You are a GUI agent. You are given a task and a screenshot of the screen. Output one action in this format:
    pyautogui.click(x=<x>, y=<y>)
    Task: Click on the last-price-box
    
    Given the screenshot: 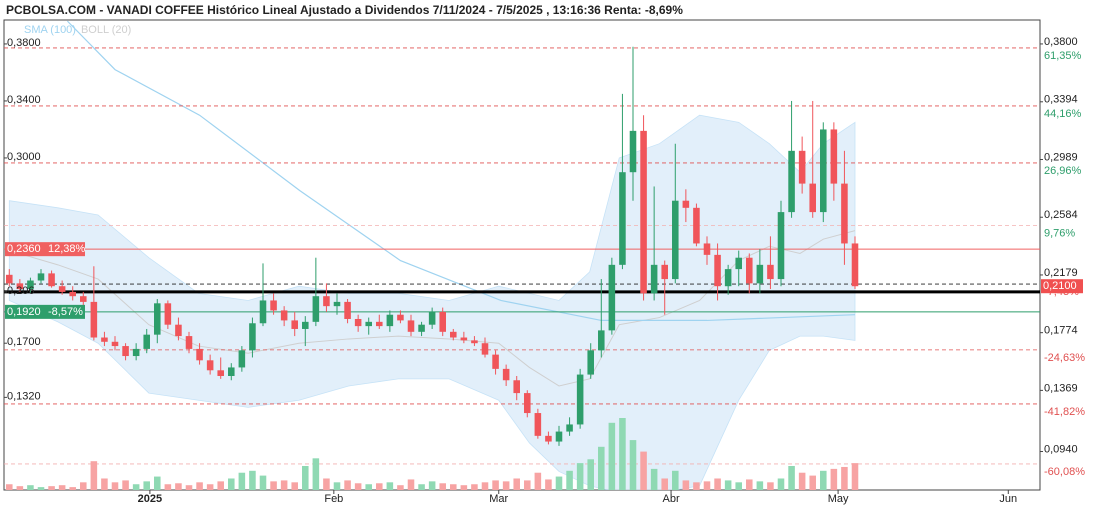 What is the action you would take?
    pyautogui.click(x=1062, y=286)
    